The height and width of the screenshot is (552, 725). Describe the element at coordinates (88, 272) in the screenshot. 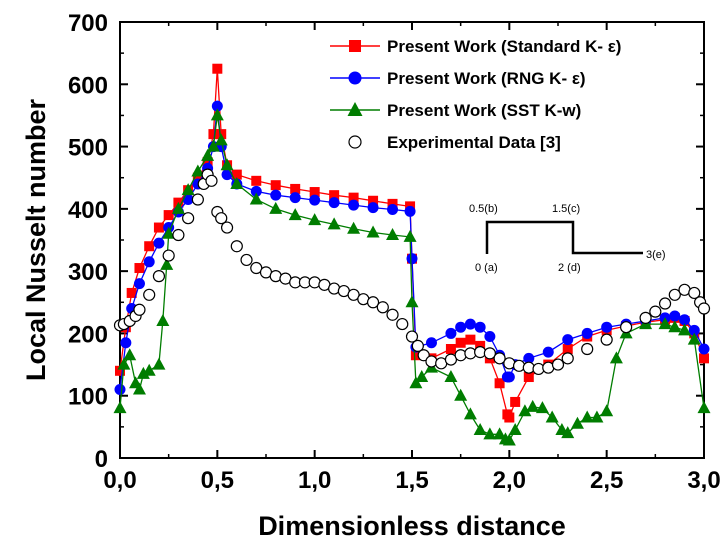

I see `y-tick-label: 300` at that location.